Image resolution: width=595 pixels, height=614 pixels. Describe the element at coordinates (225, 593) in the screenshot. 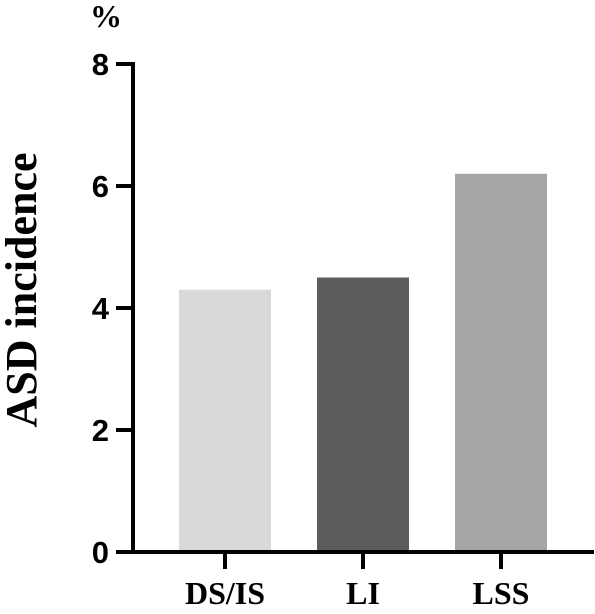

I see `x-tick-label: DS/IS` at that location.